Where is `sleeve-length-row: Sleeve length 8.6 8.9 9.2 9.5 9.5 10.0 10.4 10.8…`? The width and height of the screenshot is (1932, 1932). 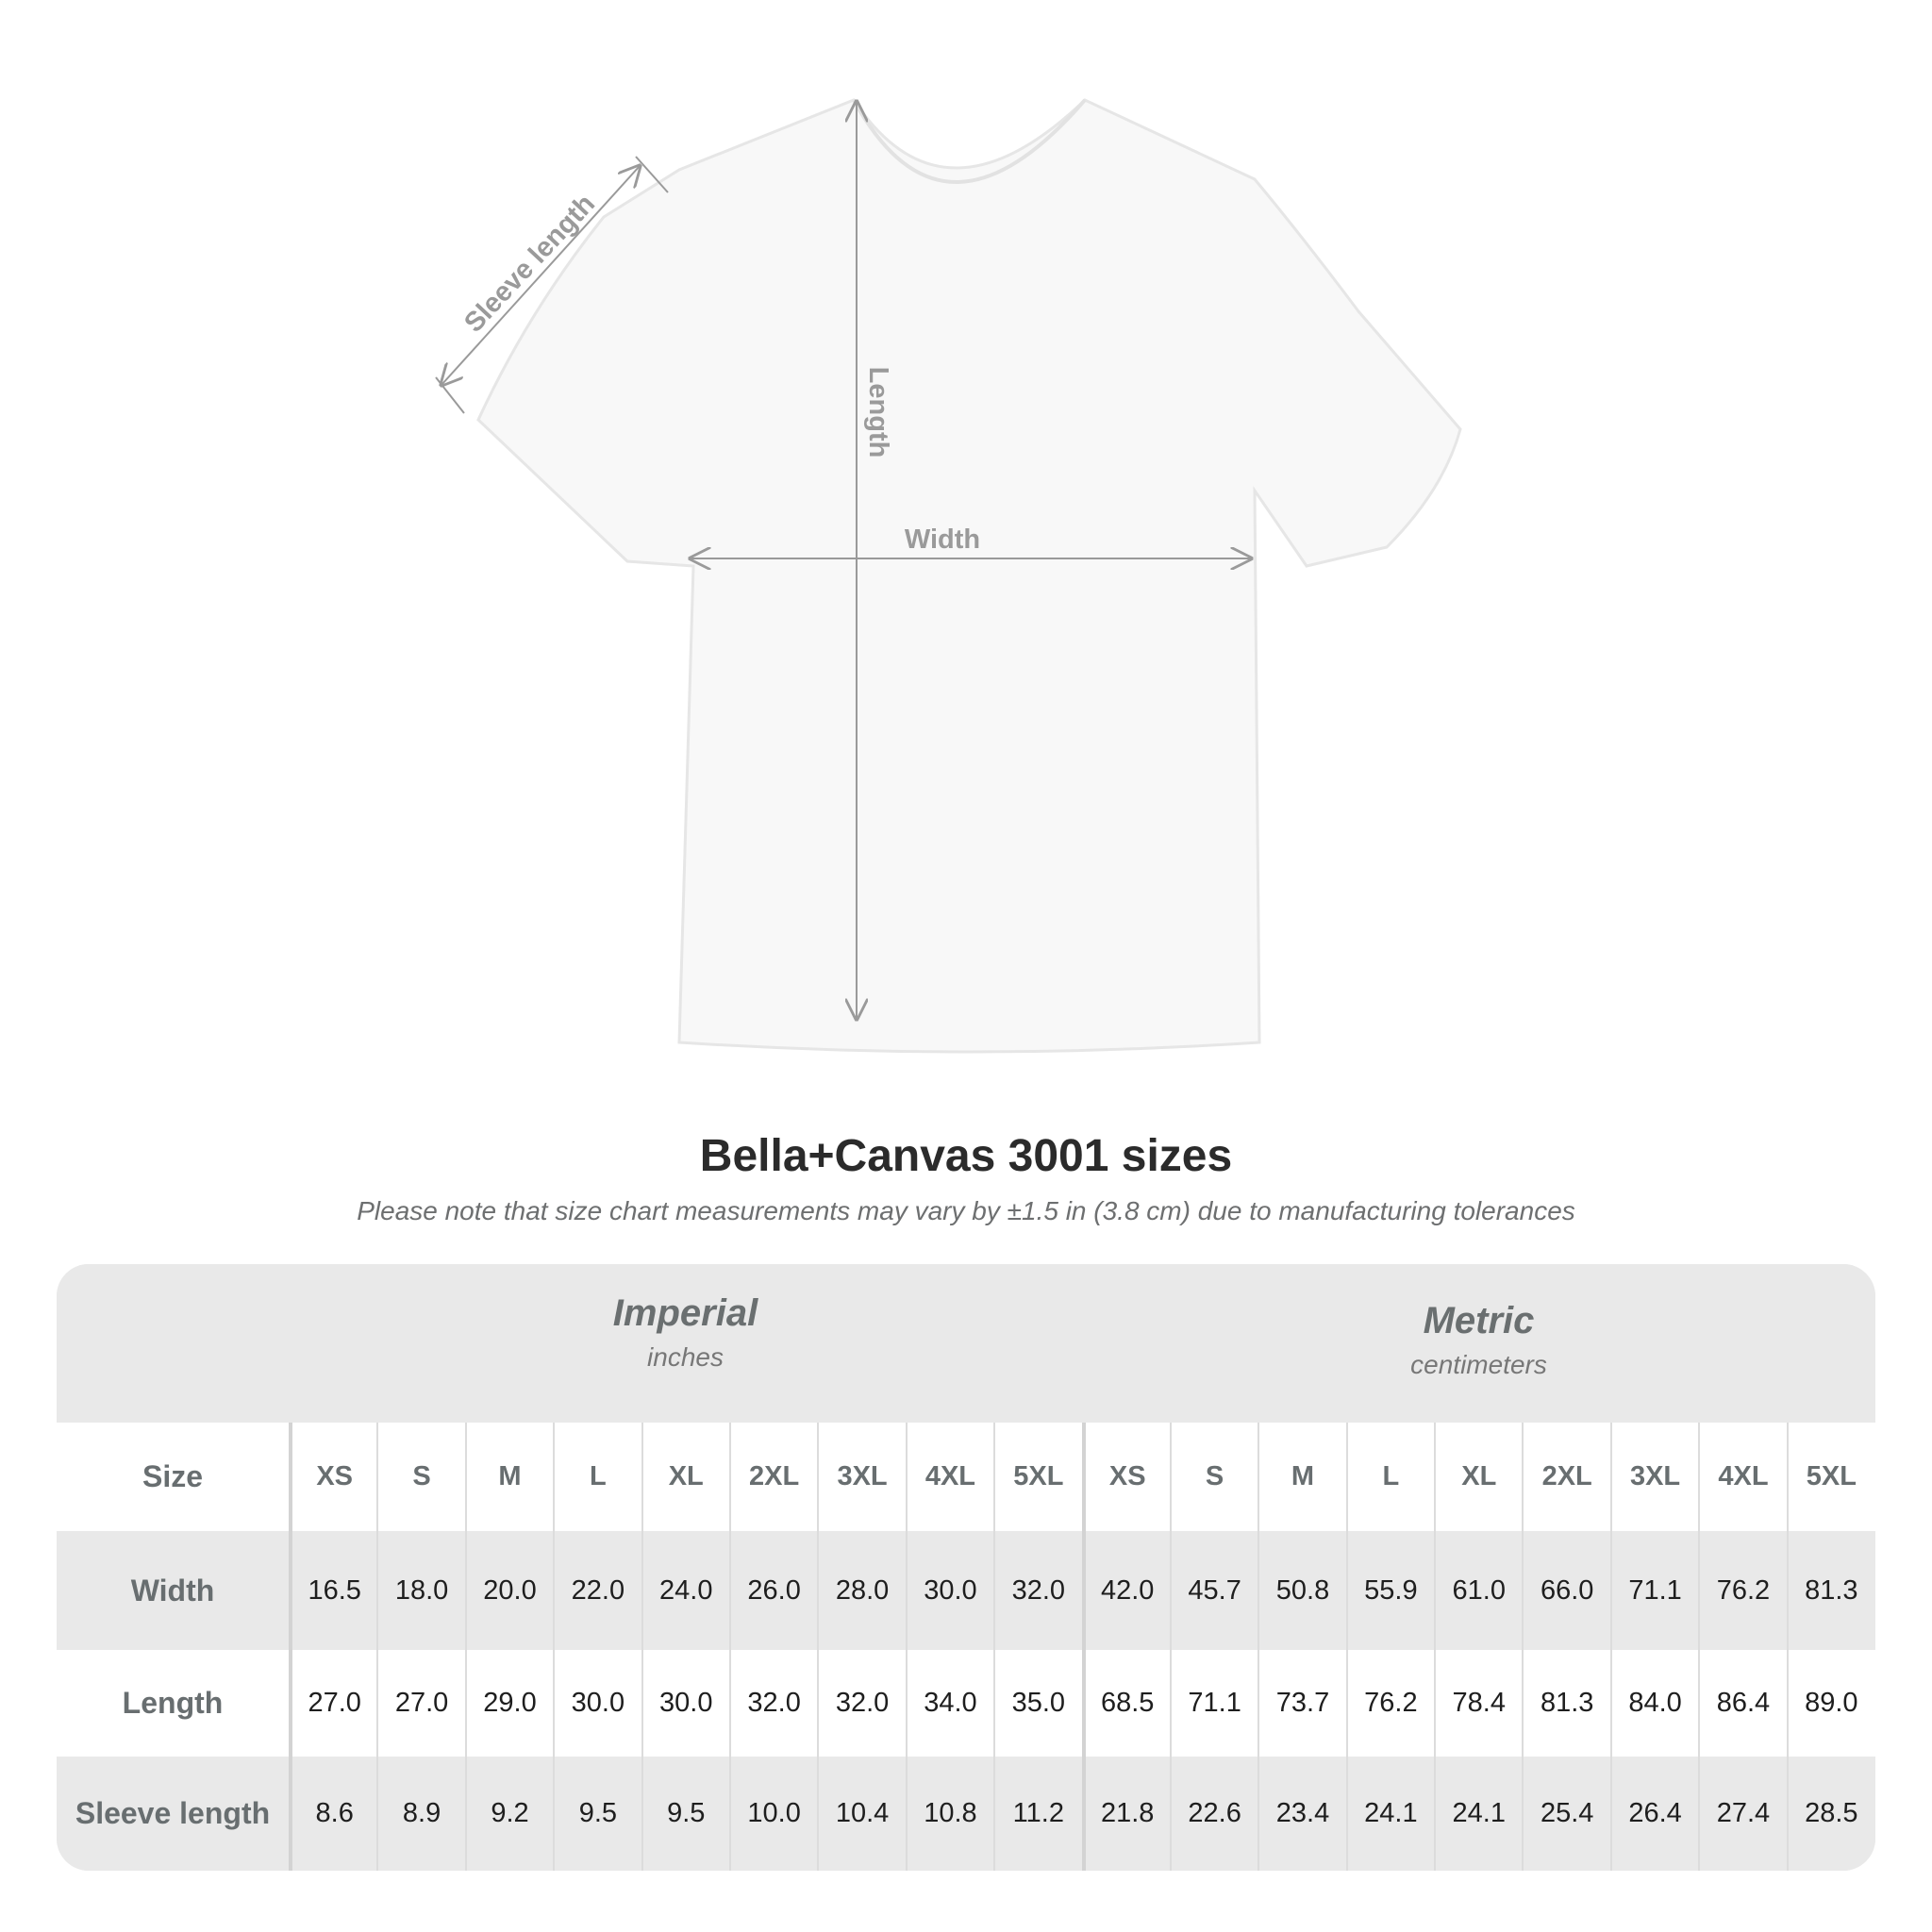
sleeve-length-row: Sleeve length 8.6 8.9 9.2 9.5 9.5 10.0 10.4 10.8… is located at coordinates (966, 1814).